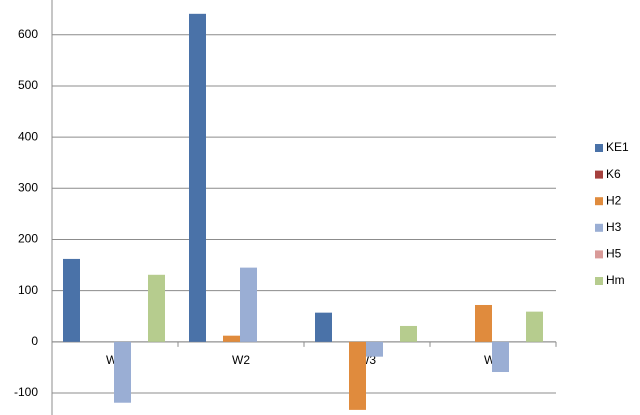 This screenshot has height=415, width=640. I want to click on legend-label: K6, so click(613, 174).